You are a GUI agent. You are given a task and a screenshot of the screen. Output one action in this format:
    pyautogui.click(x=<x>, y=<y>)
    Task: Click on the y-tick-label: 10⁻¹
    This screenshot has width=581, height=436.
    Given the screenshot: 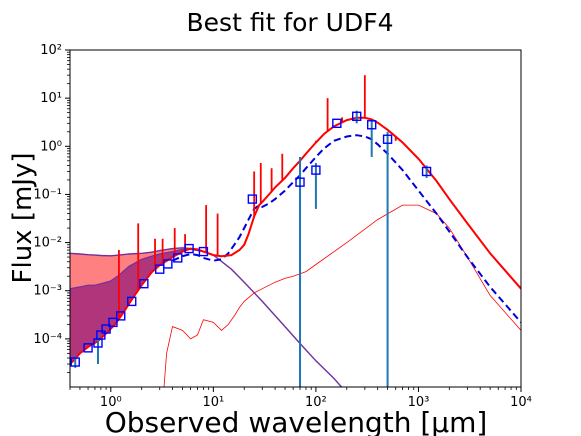 What is the action you would take?
    pyautogui.click(x=47, y=194)
    